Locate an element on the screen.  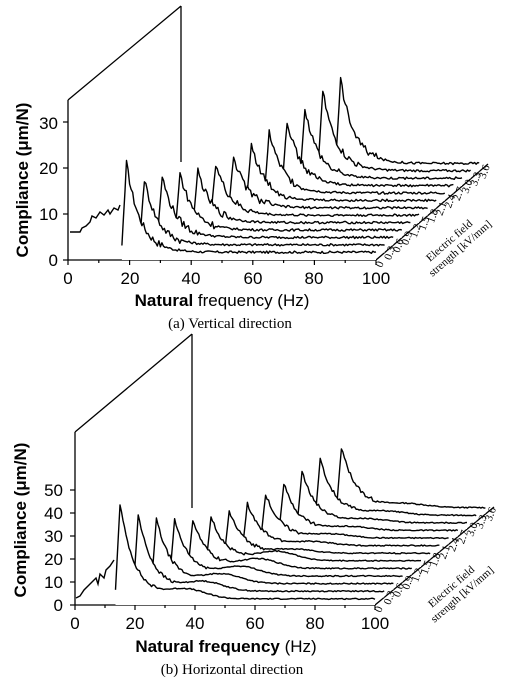
z-tick-label: 2.7 is located at coordinates (459, 193).